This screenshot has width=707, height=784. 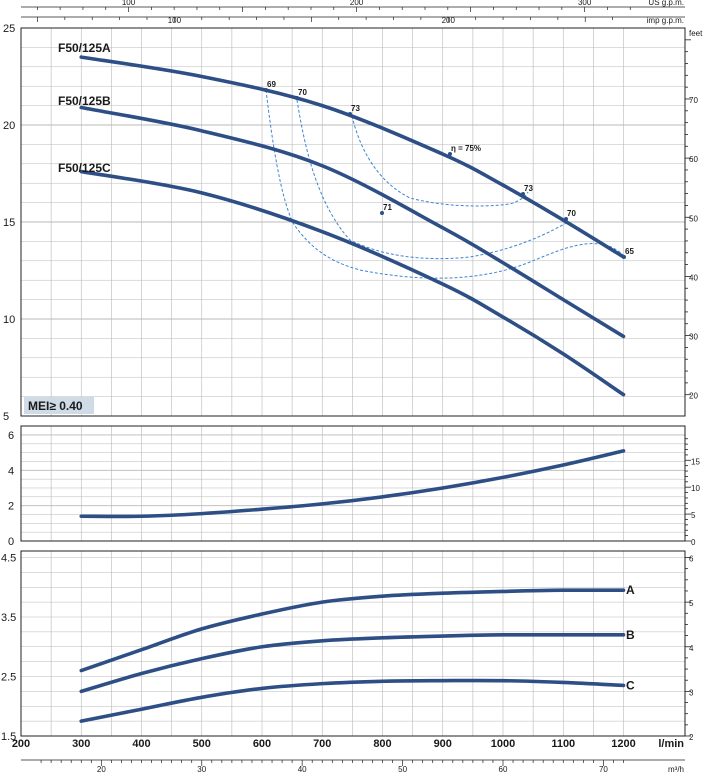 I want to click on efficiency-curves, so click(x=445, y=184).